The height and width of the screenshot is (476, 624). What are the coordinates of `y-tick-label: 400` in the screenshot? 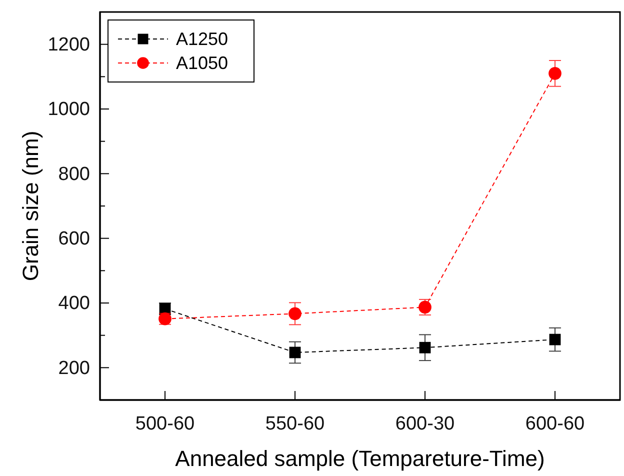 It's located at (74, 303).